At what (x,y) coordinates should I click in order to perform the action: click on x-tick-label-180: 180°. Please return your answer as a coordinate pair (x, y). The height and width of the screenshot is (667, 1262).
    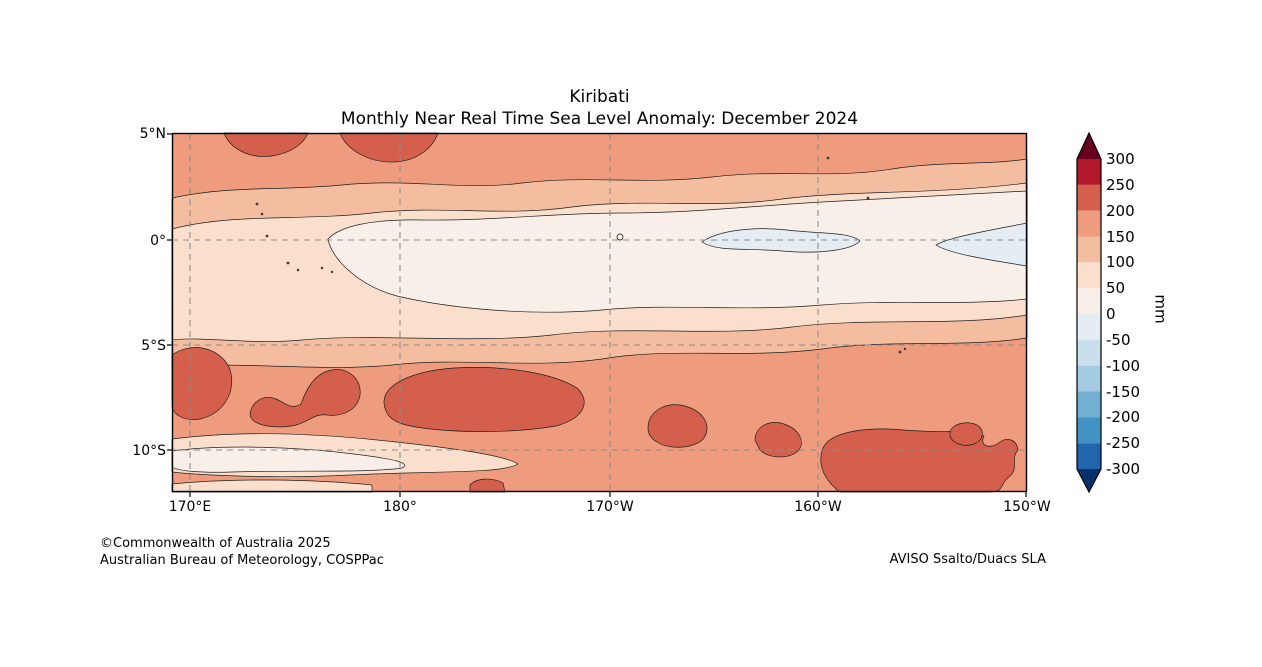
    Looking at the image, I should click on (400, 507).